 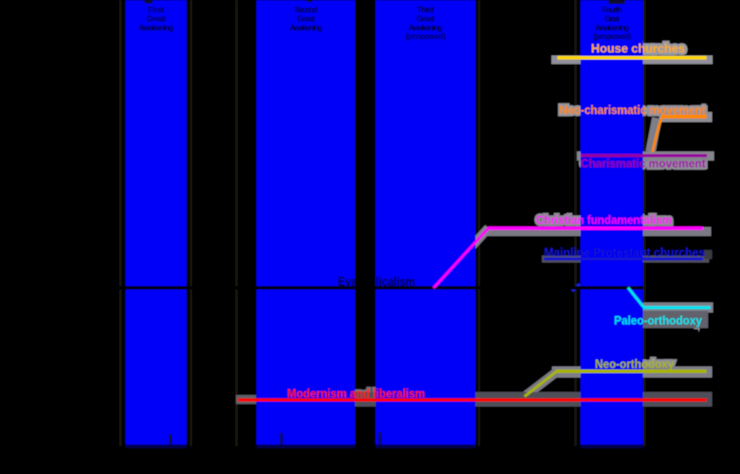 I want to click on svg-text: House churches, so click(x=638, y=49).